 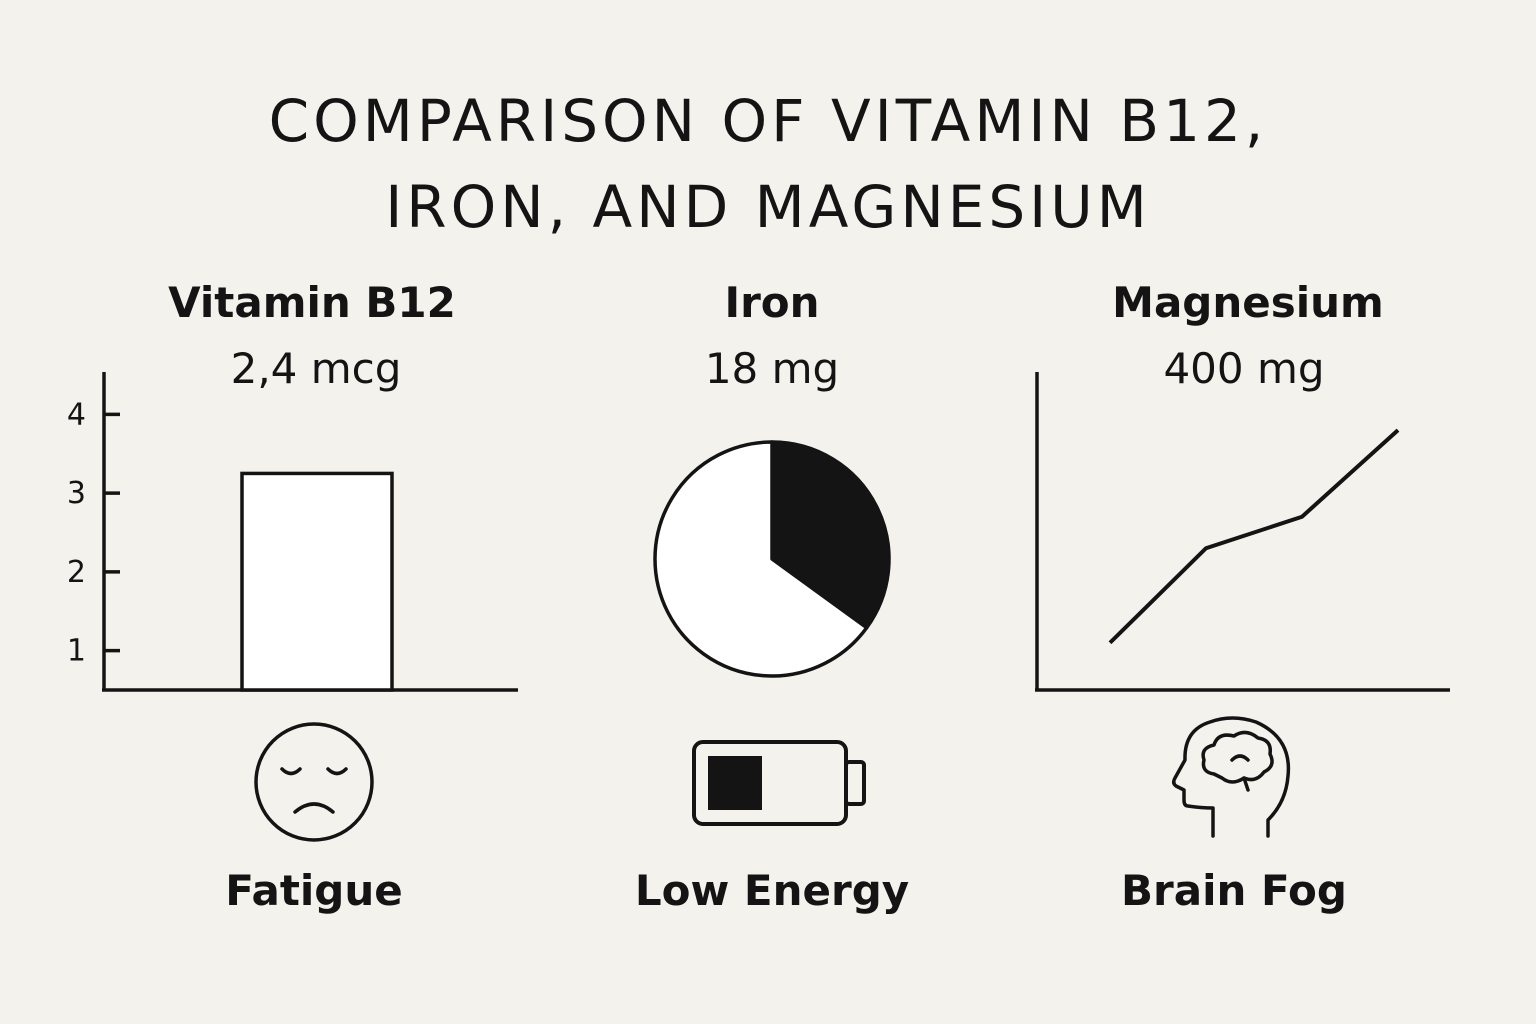 I want to click on line-chart-magnesium, so click(x=1242, y=532).